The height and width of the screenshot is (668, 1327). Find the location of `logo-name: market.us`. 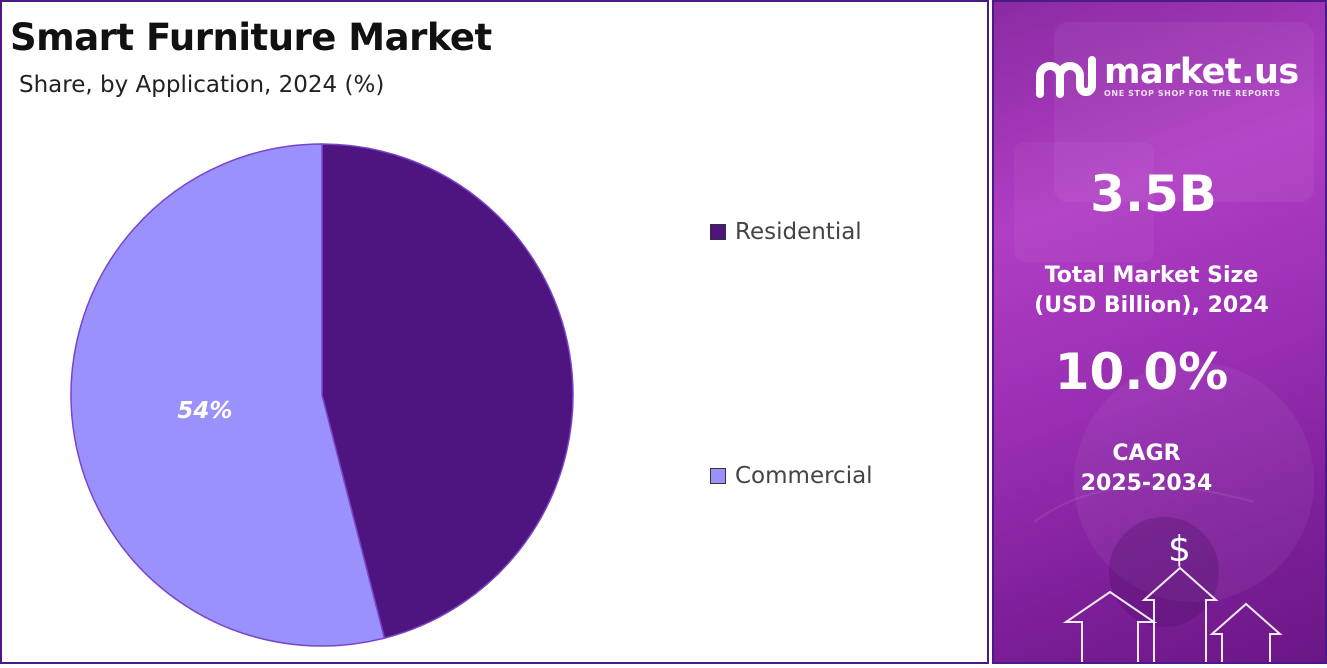

logo-name: market.us is located at coordinates (1201, 71).